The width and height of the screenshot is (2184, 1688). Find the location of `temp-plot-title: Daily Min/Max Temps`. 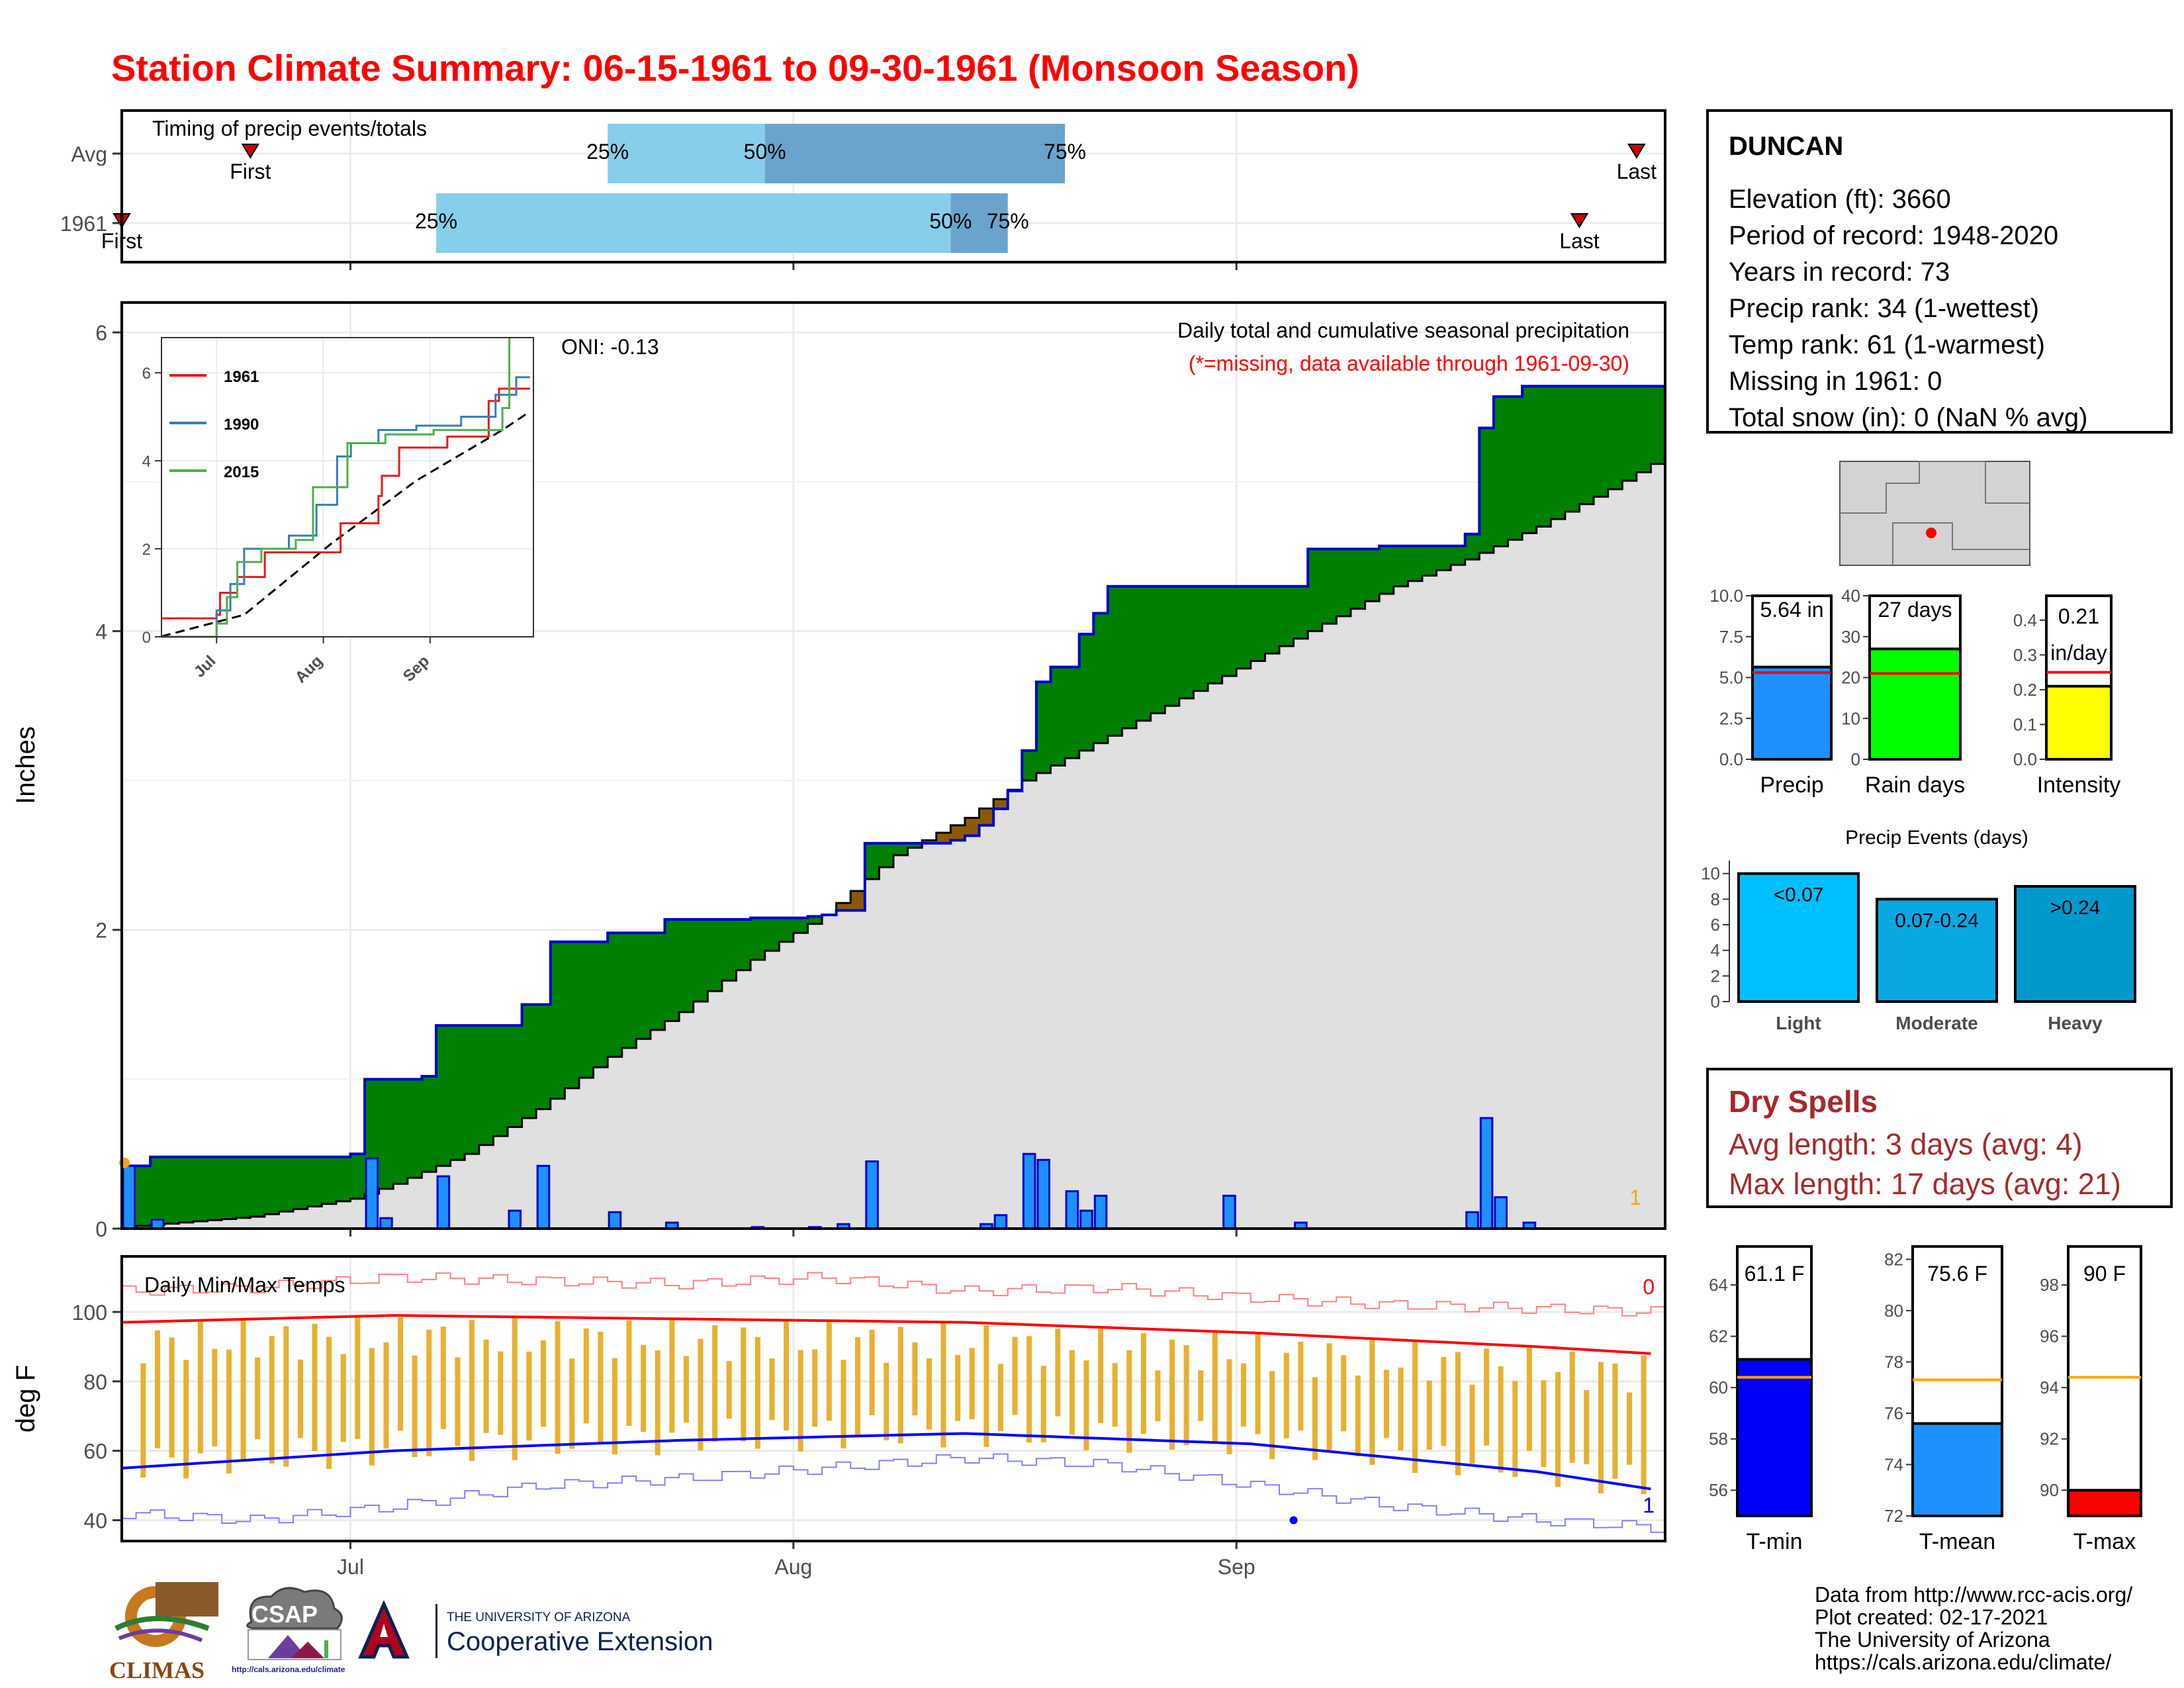

temp-plot-title: Daily Min/Max Temps is located at coordinates (245, 1285).